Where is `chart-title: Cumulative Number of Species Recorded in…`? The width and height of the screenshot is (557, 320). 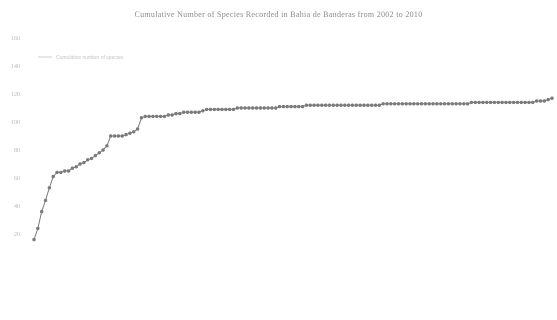
chart-title: Cumulative Number of Species Recorded in… is located at coordinates (278, 14).